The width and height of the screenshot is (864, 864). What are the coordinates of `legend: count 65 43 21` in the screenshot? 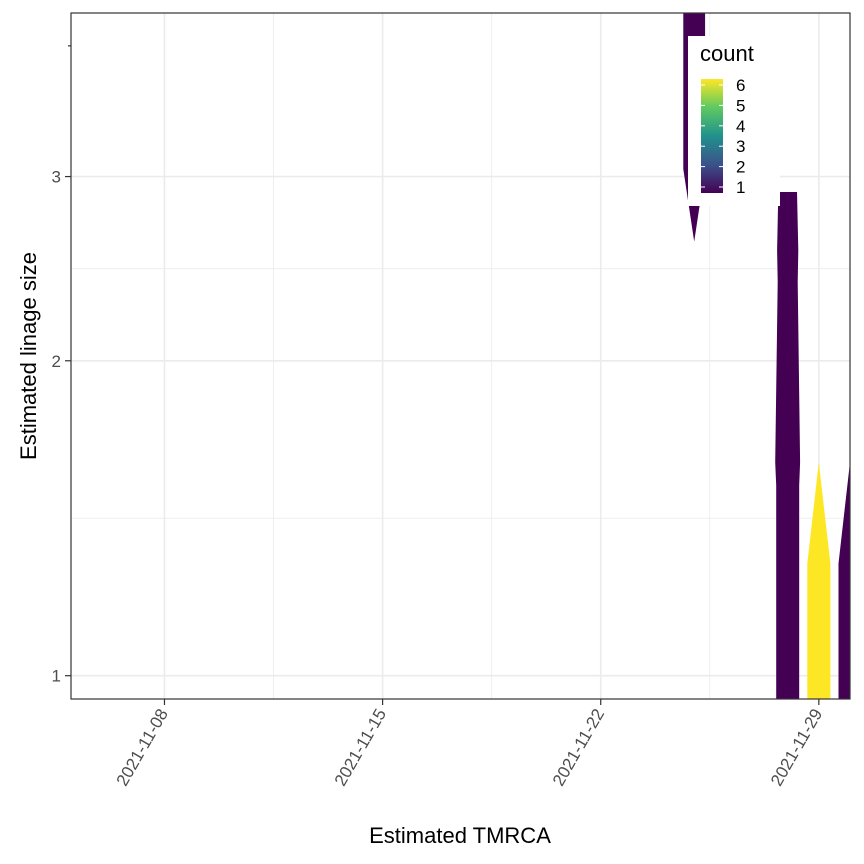 It's located at (734, 121).